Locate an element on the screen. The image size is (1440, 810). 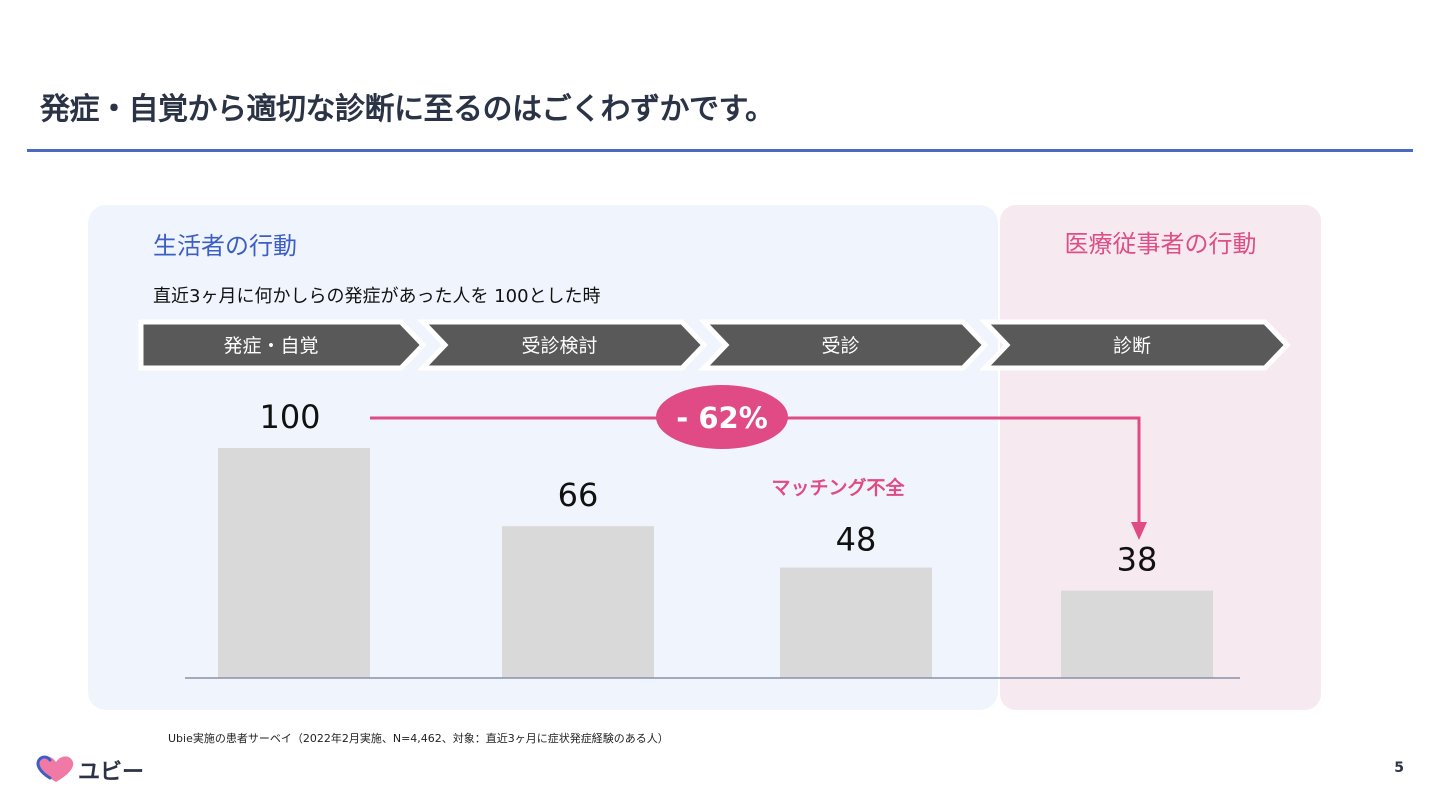
bar-value-label-2: 66 is located at coordinates (578, 495).